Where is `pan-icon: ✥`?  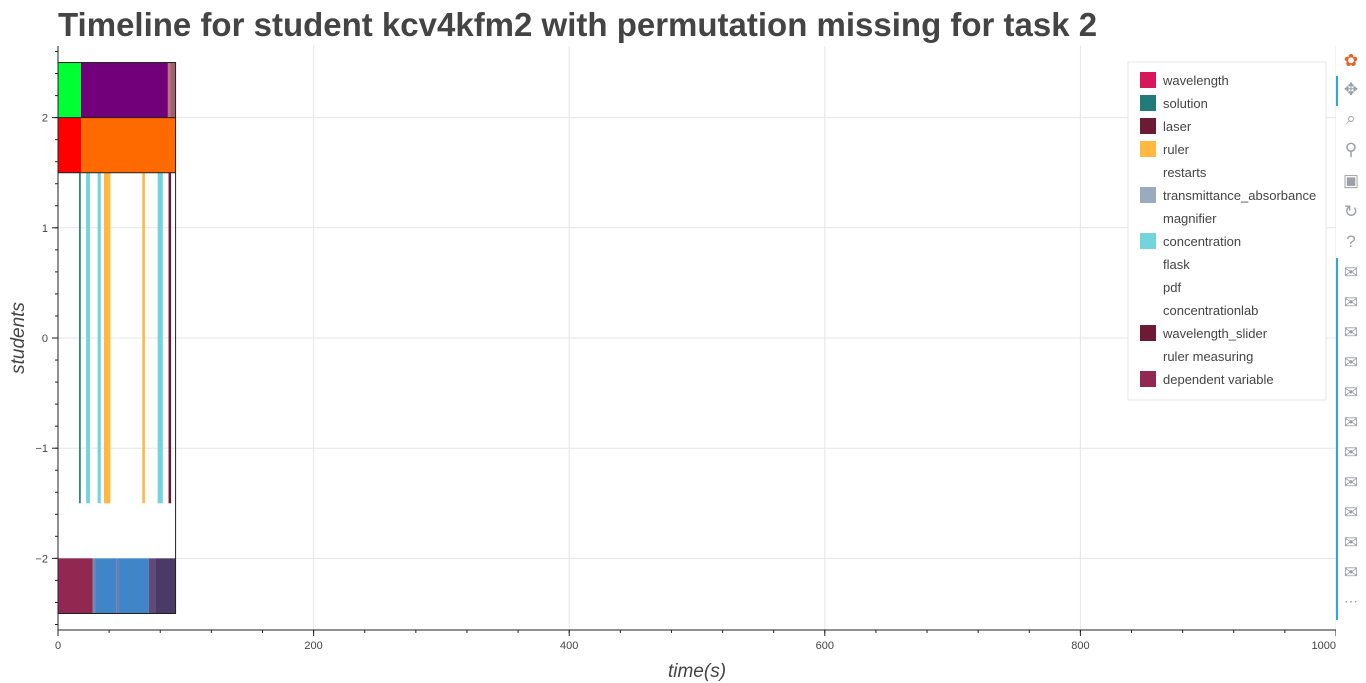
pan-icon: ✥ is located at coordinates (1351, 89).